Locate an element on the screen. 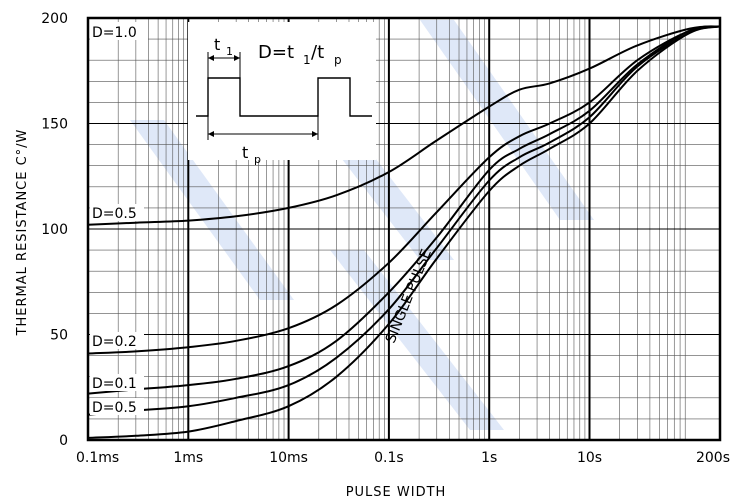 The image size is (732, 500). y-tick-labels: 0 50 100 150 200 is located at coordinates (54, 230).